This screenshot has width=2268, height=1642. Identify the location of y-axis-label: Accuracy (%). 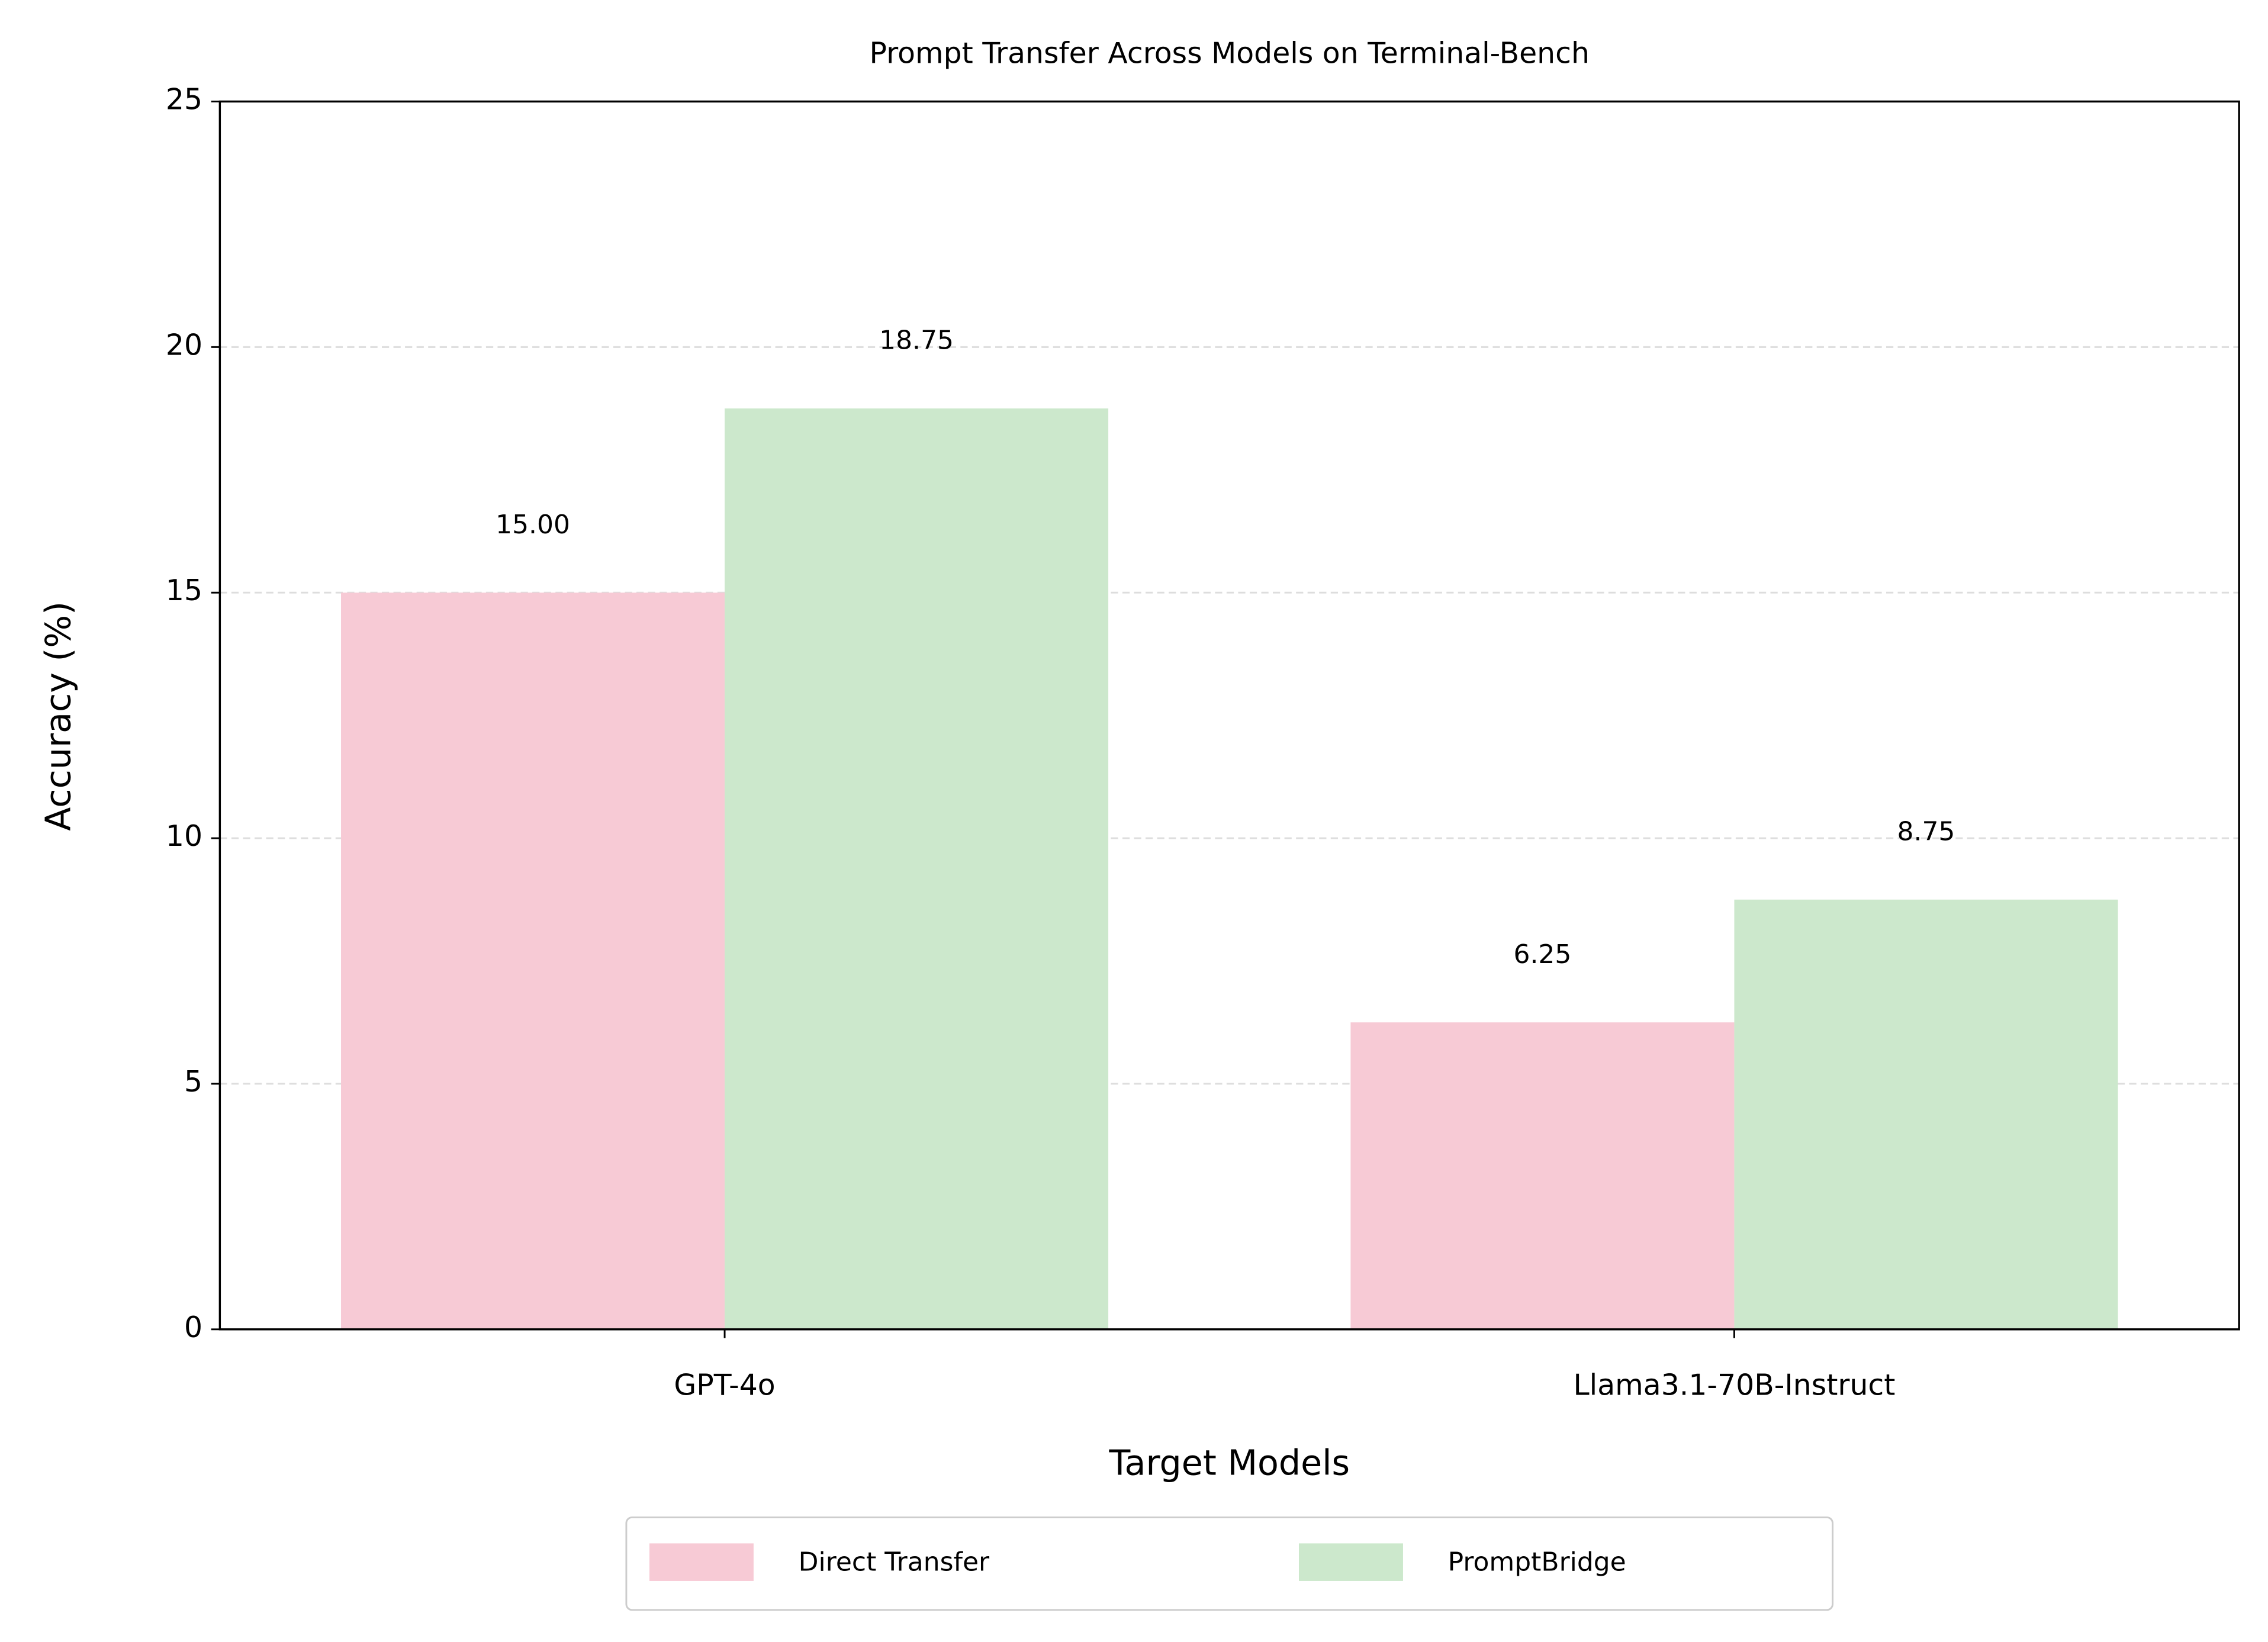
(58, 716).